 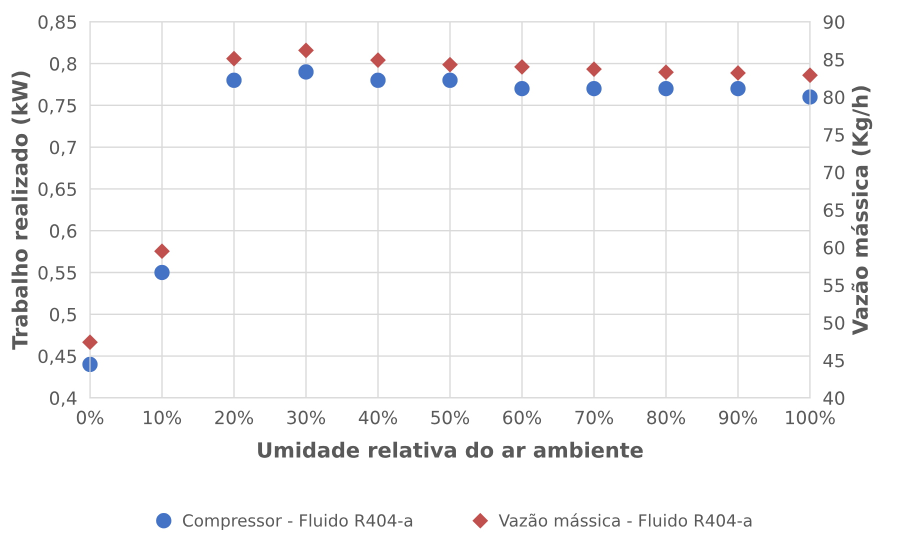 I want to click on x-tick-label: 50%, so click(x=450, y=417).